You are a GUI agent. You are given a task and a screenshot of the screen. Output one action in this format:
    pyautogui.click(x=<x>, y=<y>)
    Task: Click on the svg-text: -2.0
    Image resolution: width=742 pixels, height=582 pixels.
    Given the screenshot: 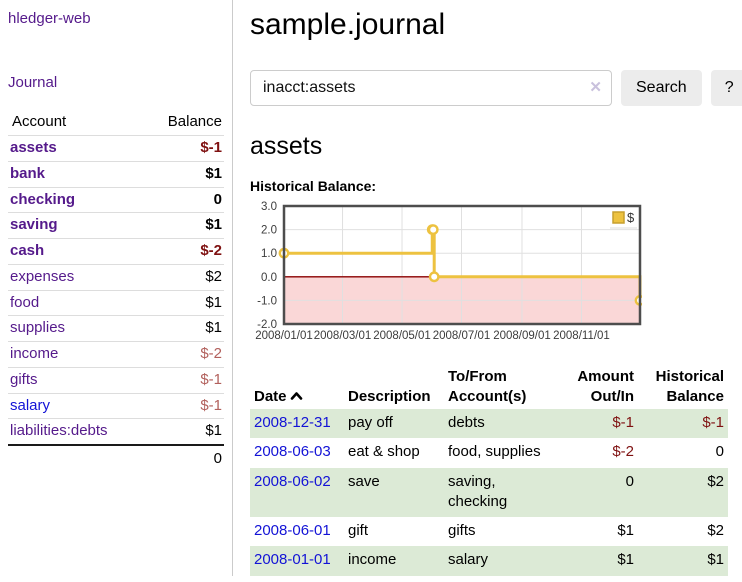 What is the action you would take?
    pyautogui.click(x=267, y=325)
    